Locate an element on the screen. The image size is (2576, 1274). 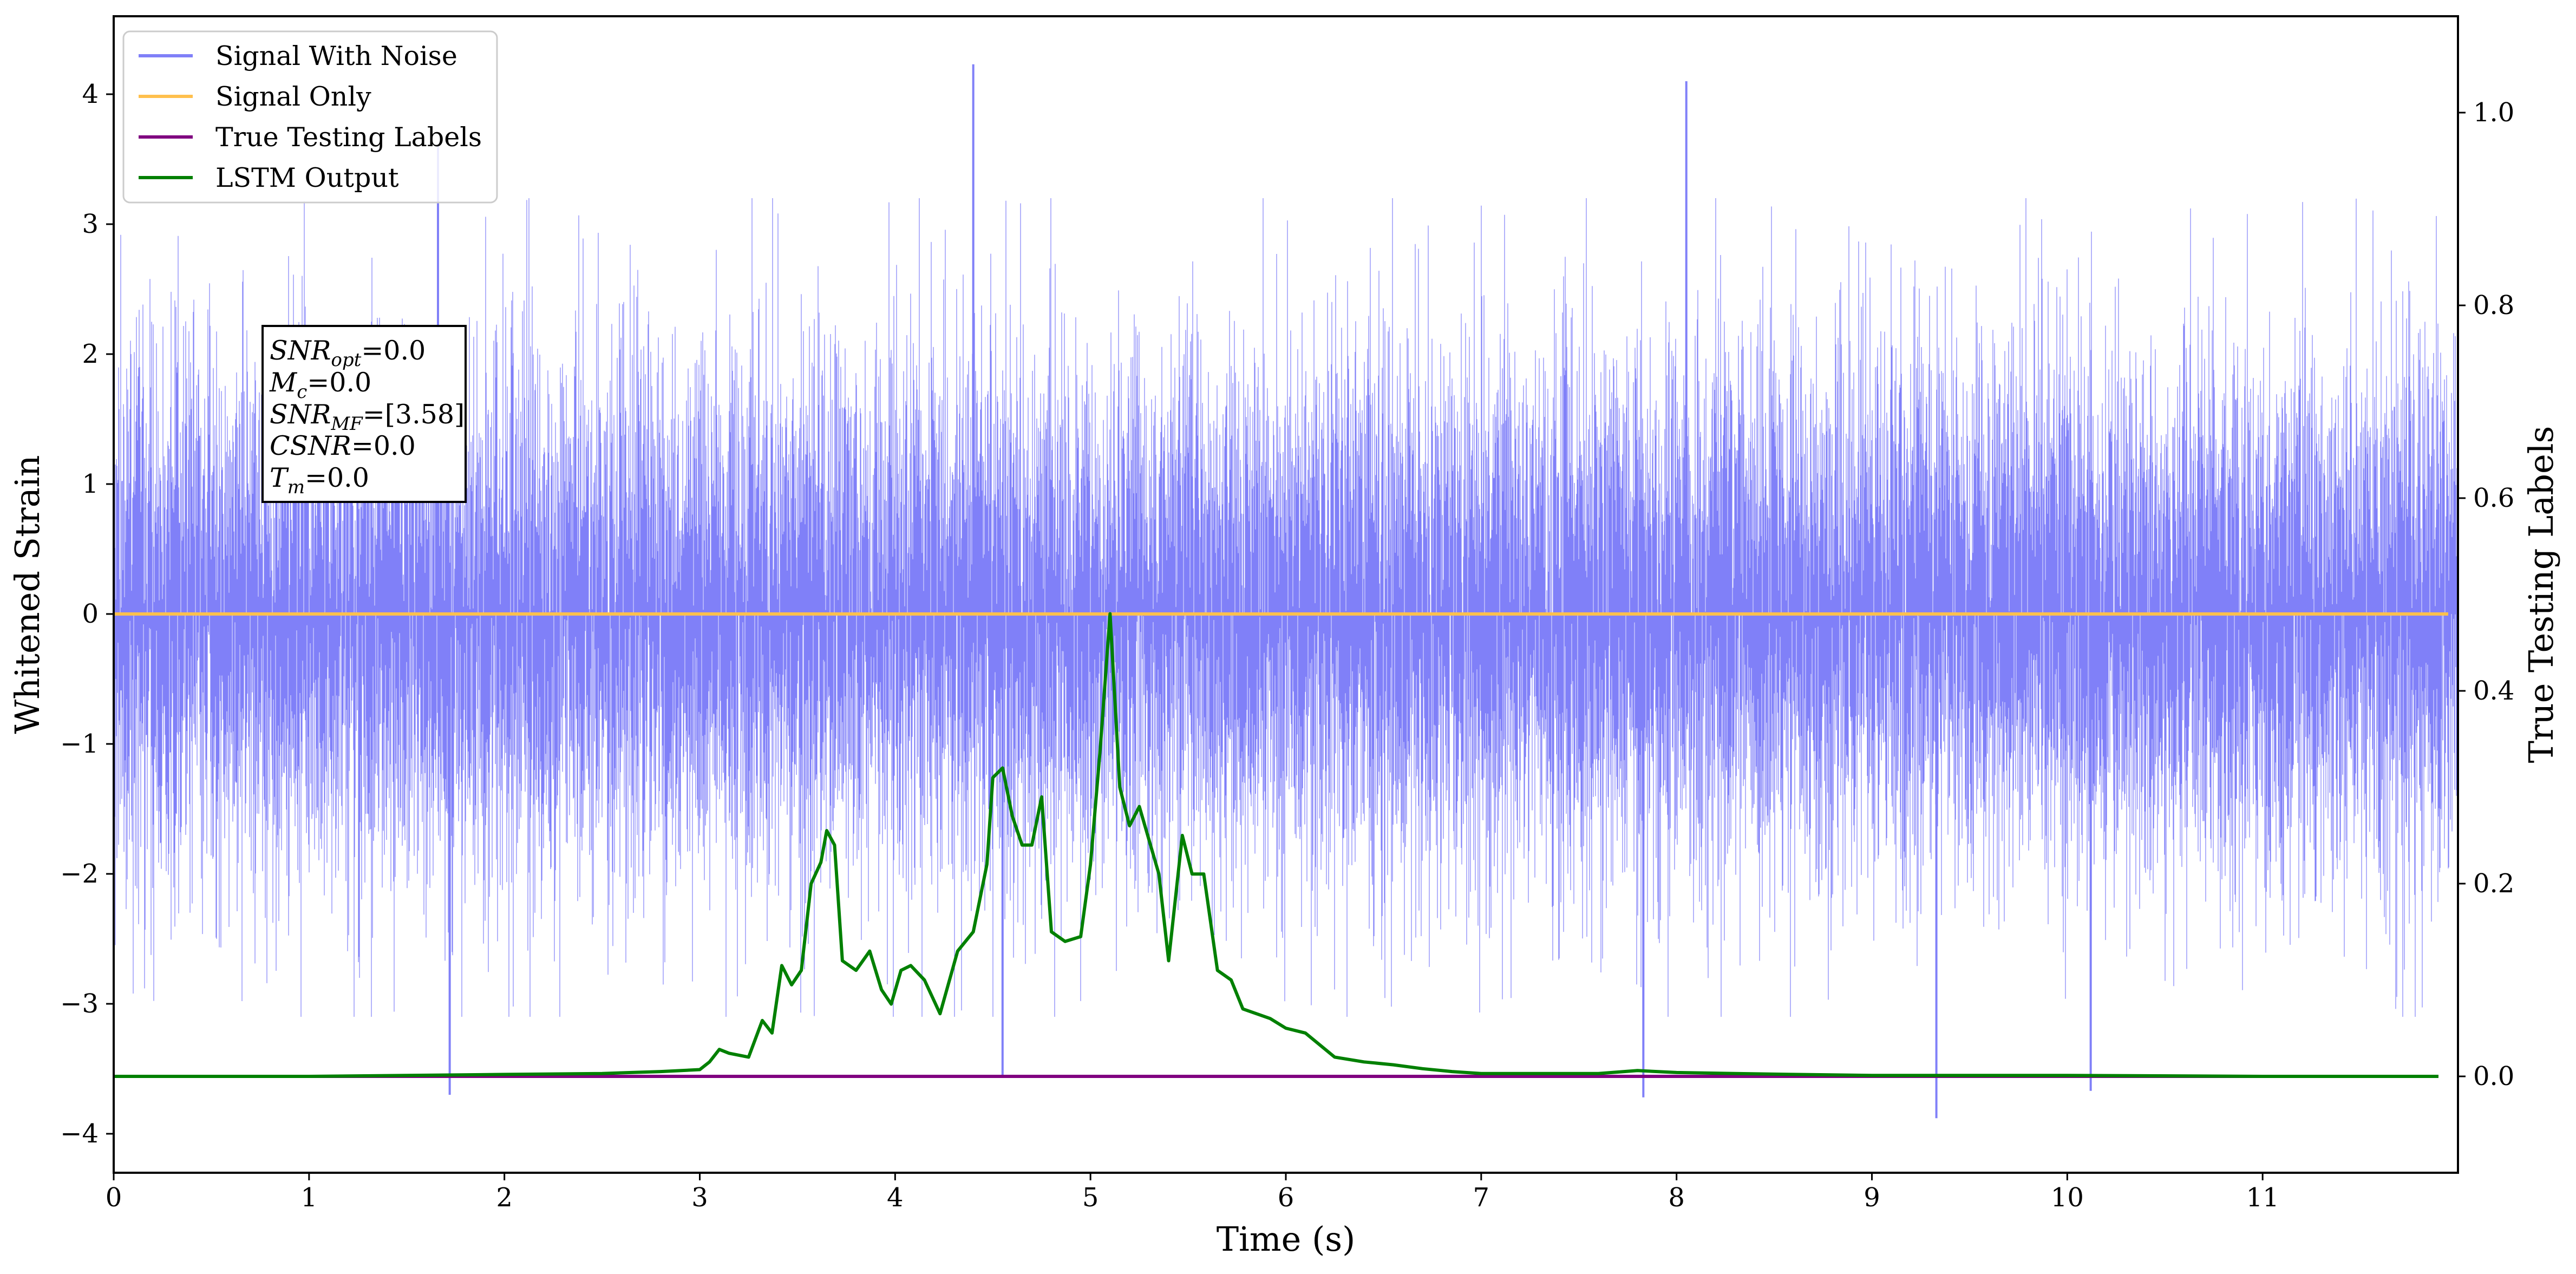
x-tick-label: 3 is located at coordinates (699, 1197).